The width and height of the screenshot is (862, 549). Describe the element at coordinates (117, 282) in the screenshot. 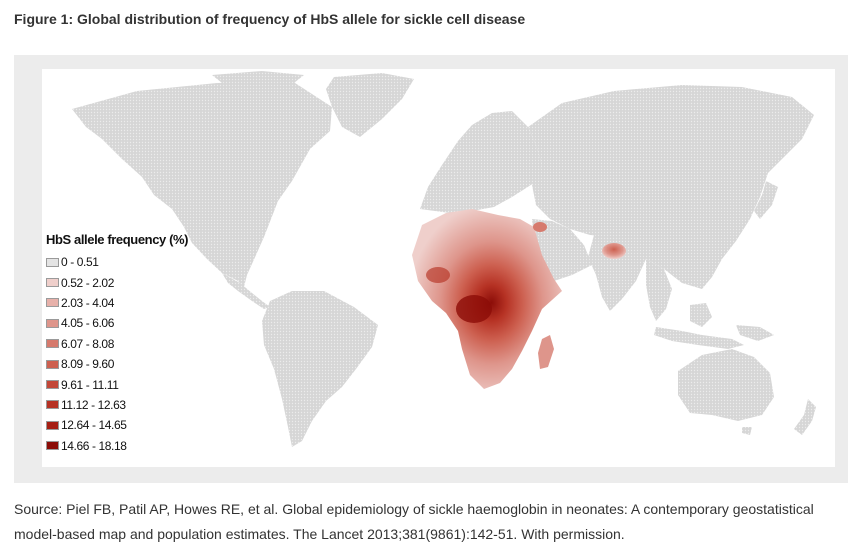

I see `legend-item: 0.52 - 2.02` at that location.